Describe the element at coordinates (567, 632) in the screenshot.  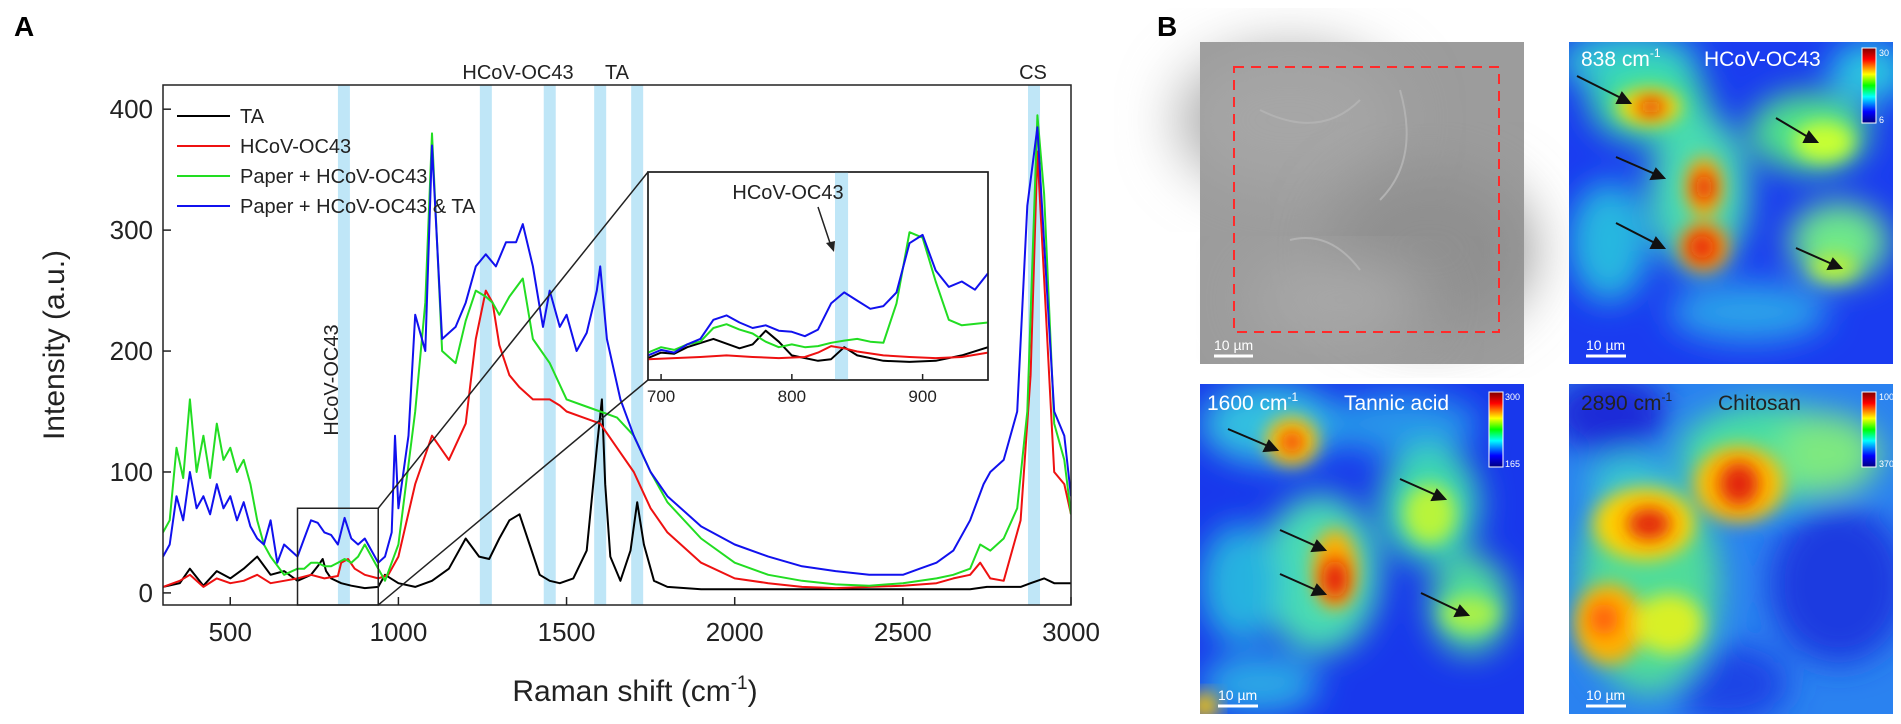
I see `x-tick-label: 1500` at that location.